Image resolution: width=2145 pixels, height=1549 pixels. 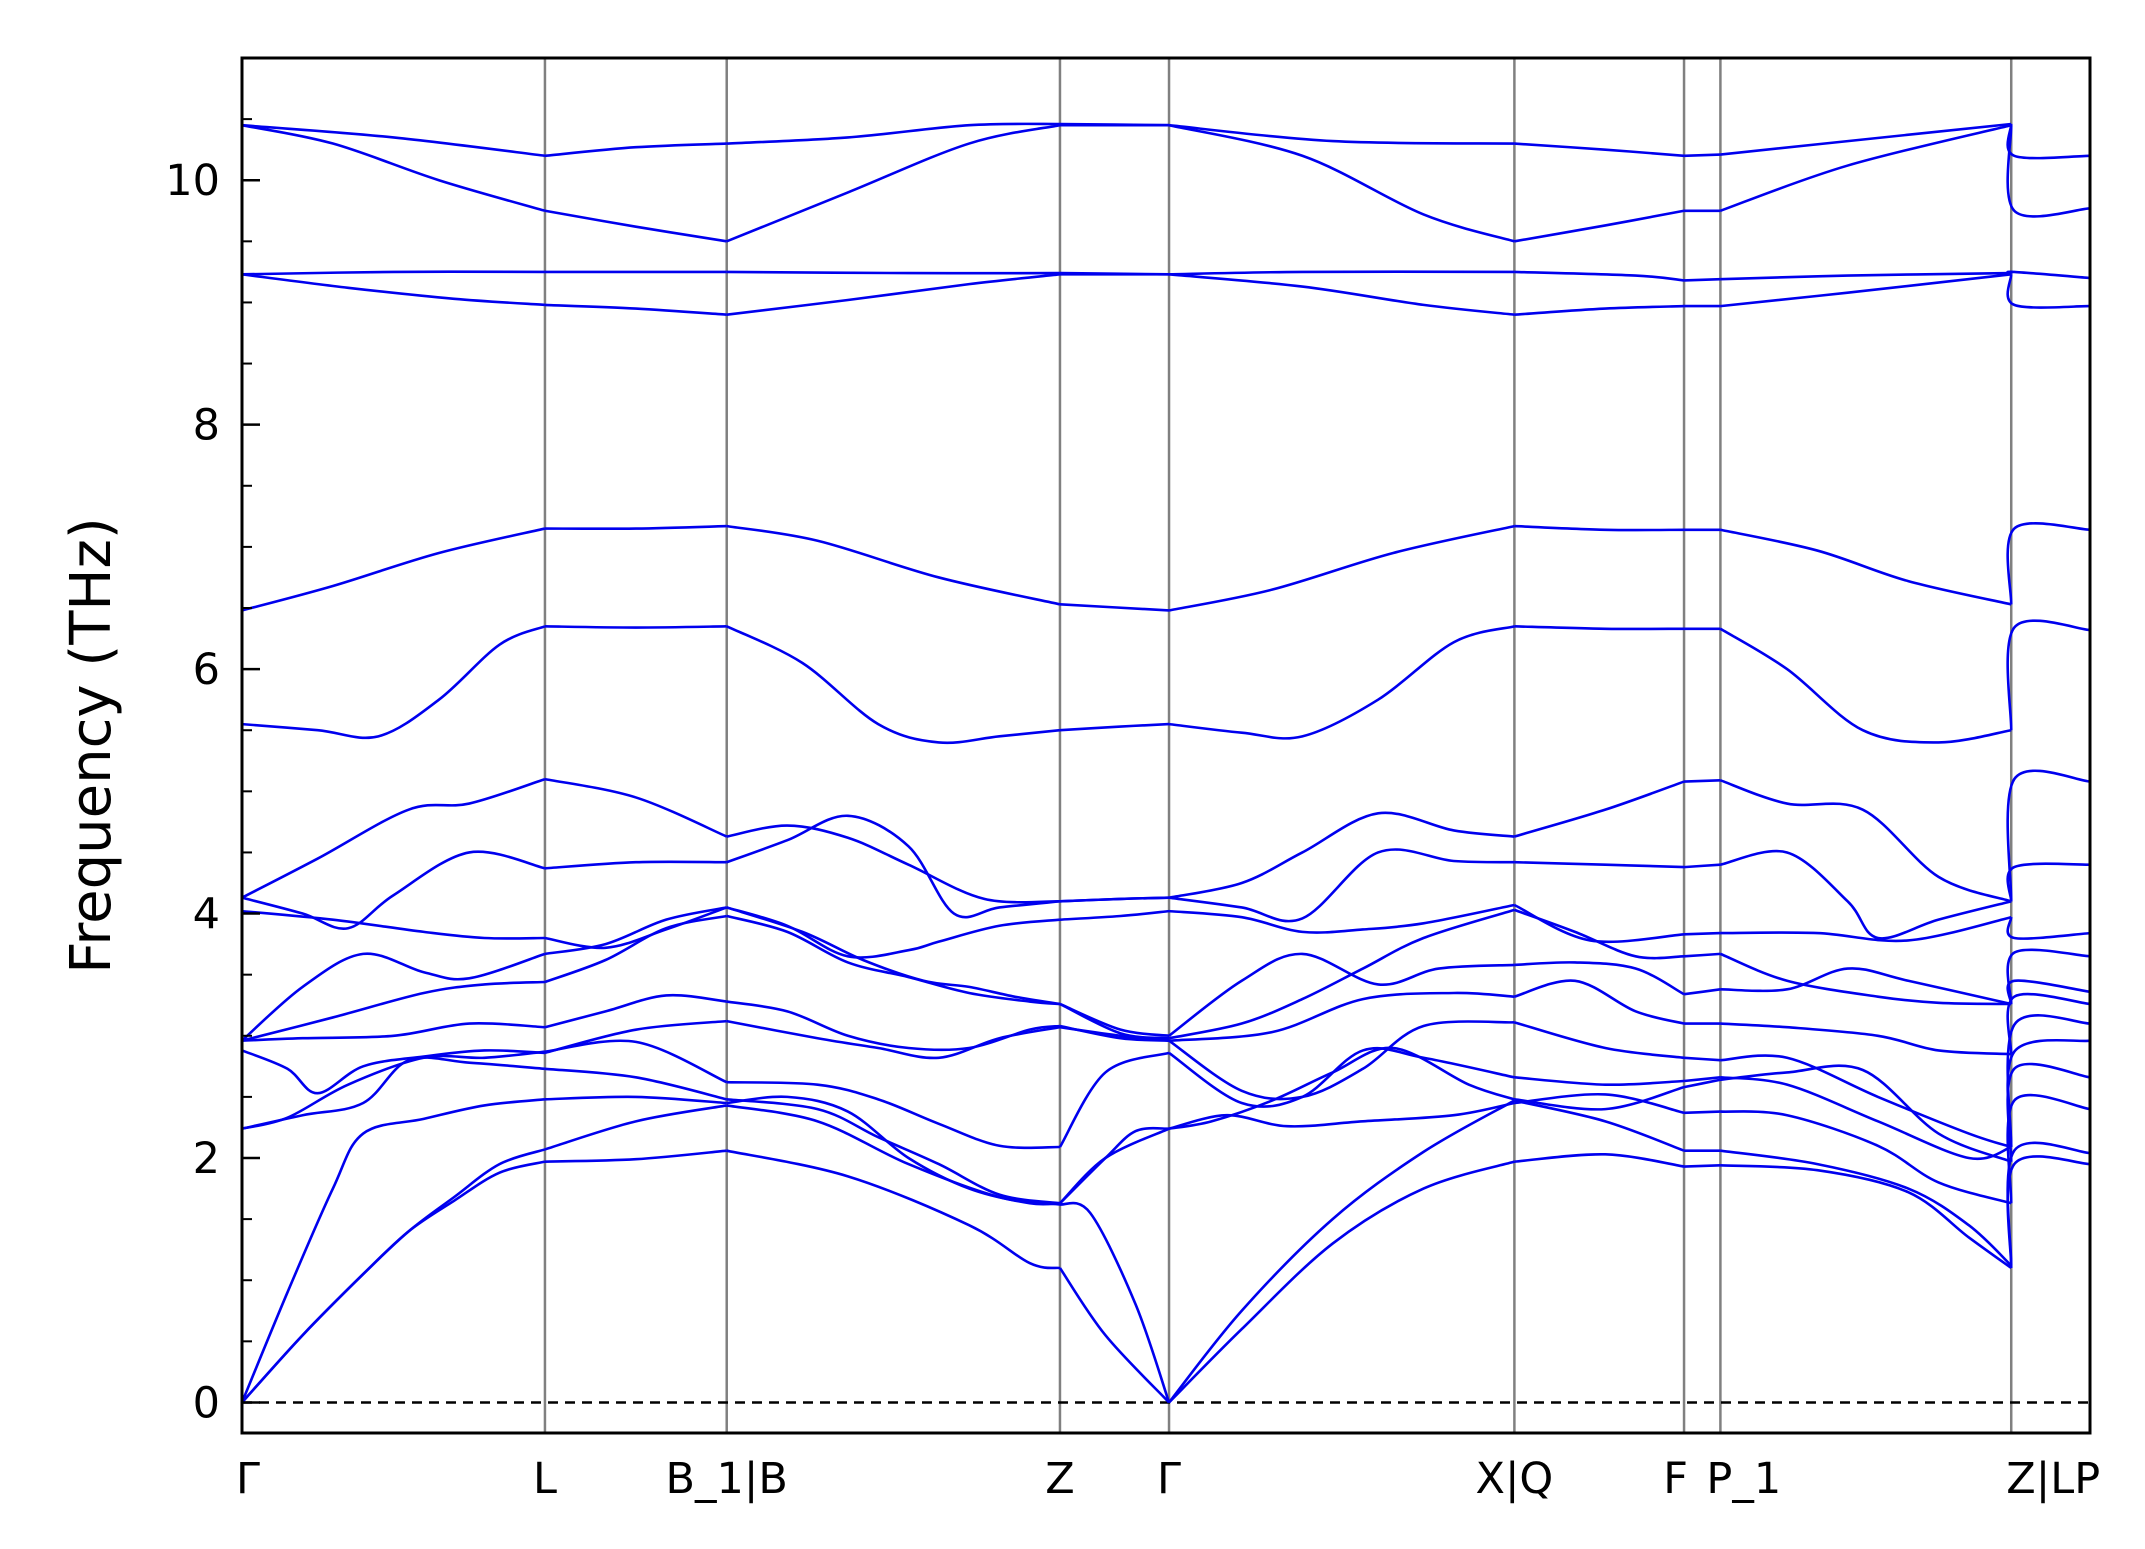 I want to click on x-axis: Γ L B_1|B Z Γ X|Q F P_1 Z|LP, so click(x=1168, y=1479).